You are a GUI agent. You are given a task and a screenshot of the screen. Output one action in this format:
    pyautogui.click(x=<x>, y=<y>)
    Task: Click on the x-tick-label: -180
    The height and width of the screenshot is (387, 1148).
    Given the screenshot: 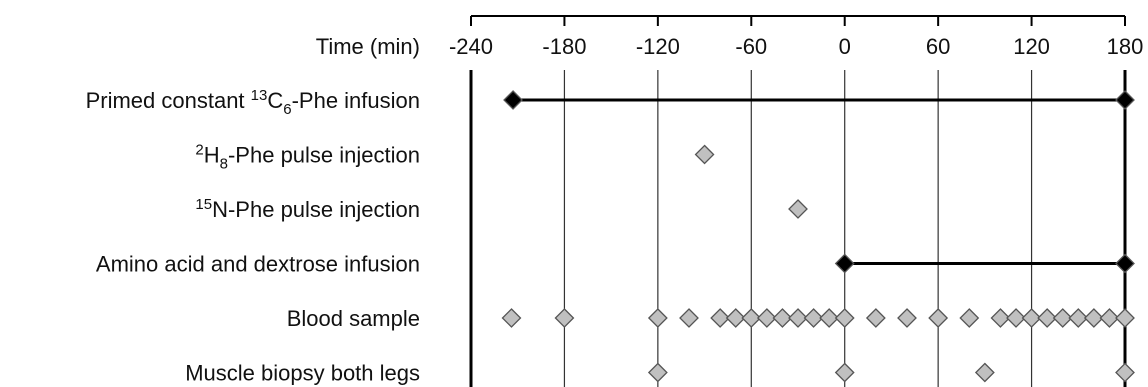 What is the action you would take?
    pyautogui.click(x=564, y=46)
    